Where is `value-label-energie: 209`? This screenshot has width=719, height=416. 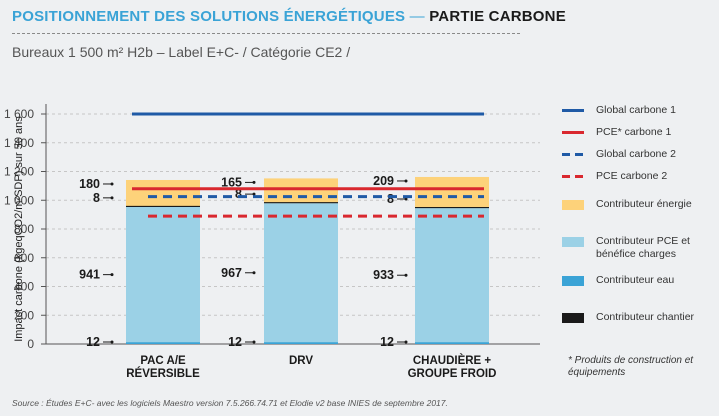
value-label-energie: 209 is located at coordinates (383, 181).